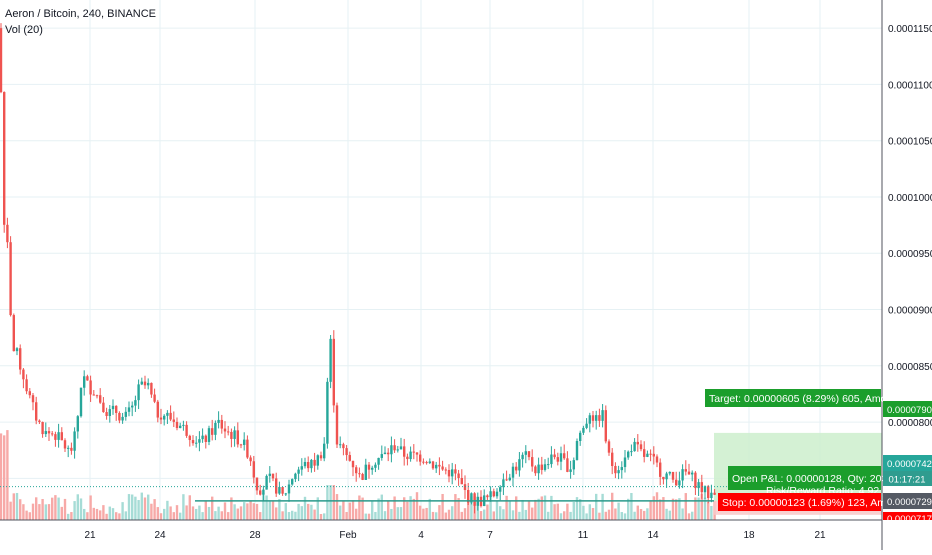  Describe the element at coordinates (910, 254) in the screenshot. I see `y-tick-label: 0.00009500` at that location.